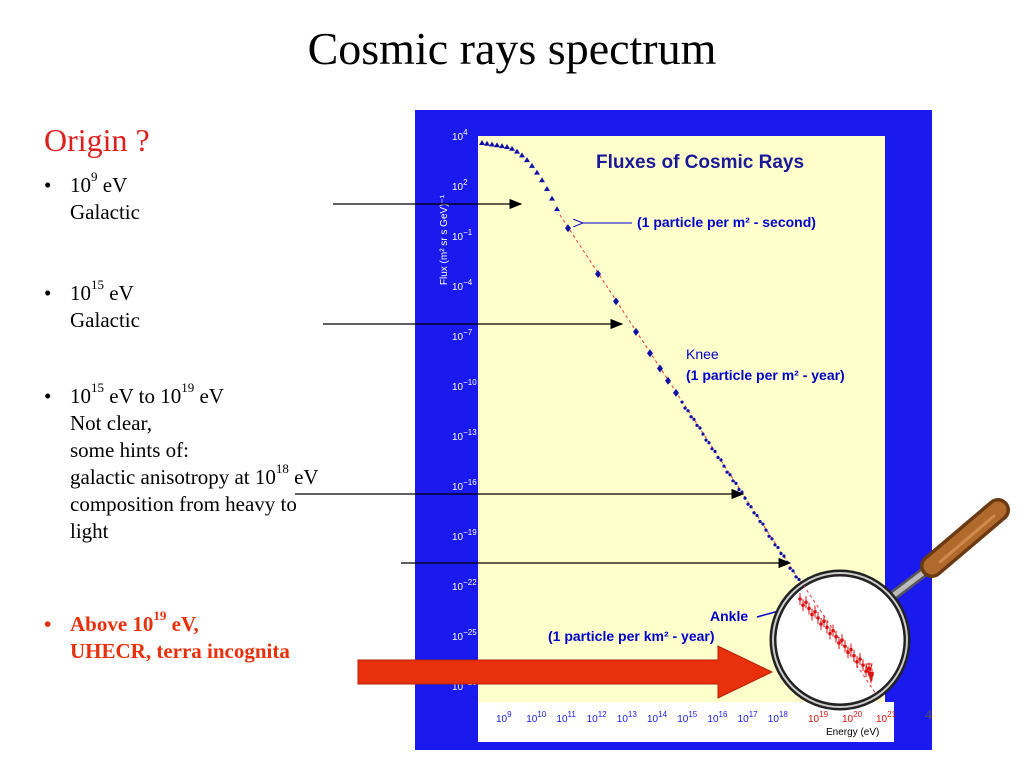  What do you see at coordinates (836, 638) in the screenshot?
I see `uhecr-data-points` at bounding box center [836, 638].